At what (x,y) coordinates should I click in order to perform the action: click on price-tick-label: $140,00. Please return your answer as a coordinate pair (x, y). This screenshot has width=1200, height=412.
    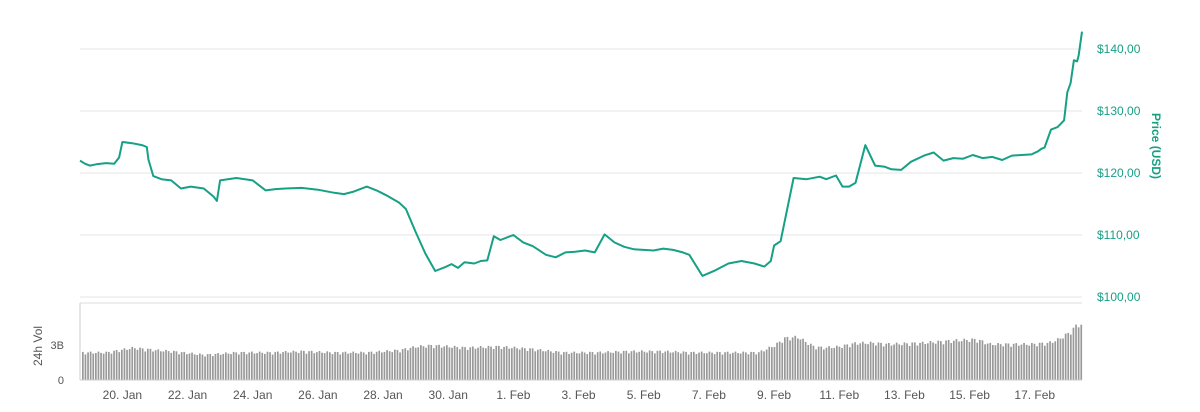
    Looking at the image, I should click on (1119, 49).